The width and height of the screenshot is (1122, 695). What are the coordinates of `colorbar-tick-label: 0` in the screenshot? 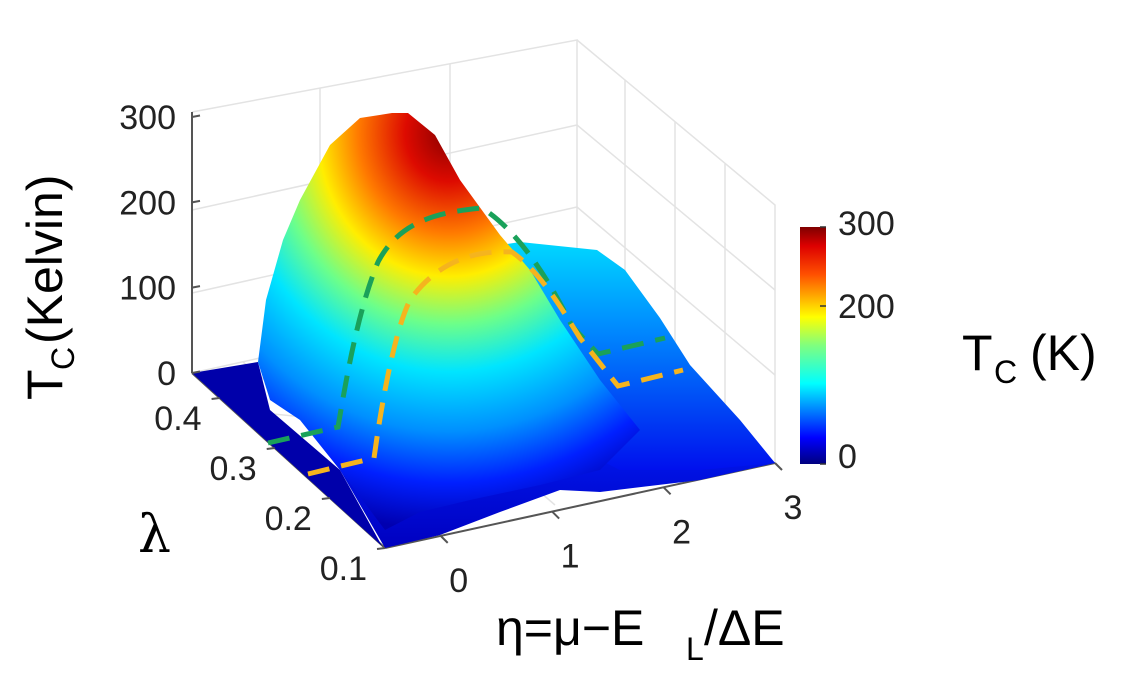 It's located at (847, 457).